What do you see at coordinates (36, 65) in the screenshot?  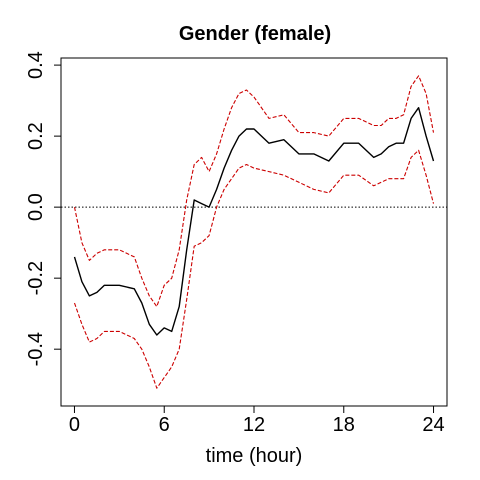 I see `y-tick-label-4: 0.4` at bounding box center [36, 65].